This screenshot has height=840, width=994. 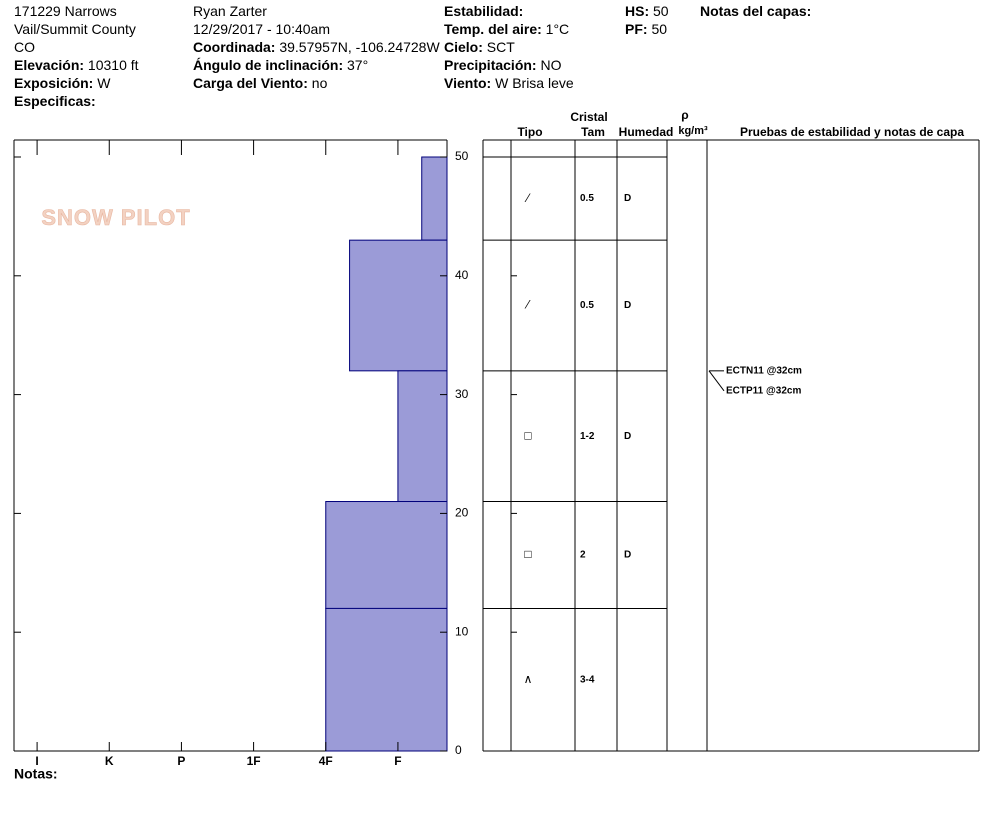 What do you see at coordinates (458, 750) in the screenshot?
I see `y-tick-label: 0` at bounding box center [458, 750].